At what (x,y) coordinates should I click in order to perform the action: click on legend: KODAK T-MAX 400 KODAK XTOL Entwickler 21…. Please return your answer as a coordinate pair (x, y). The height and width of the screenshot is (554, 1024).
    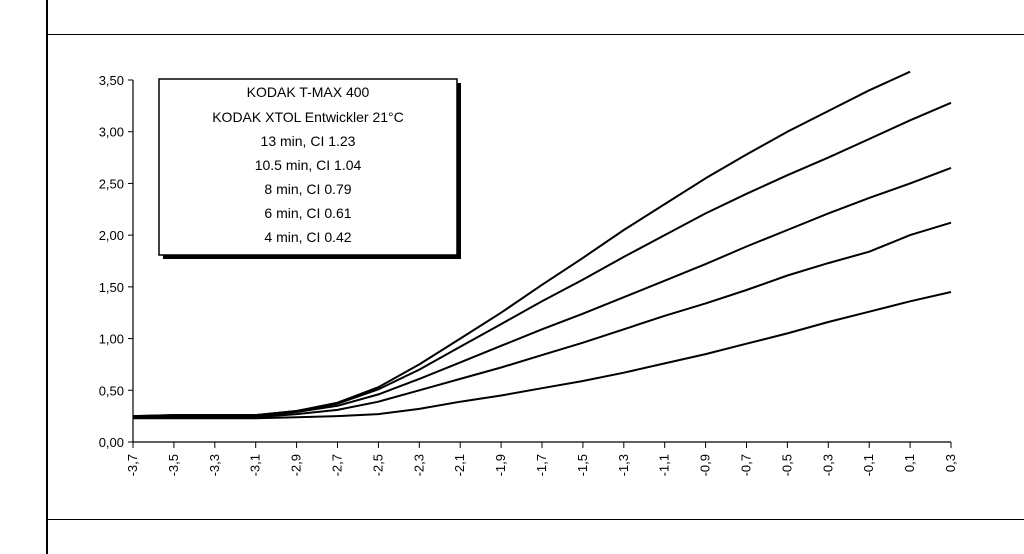
    Looking at the image, I should click on (309, 168).